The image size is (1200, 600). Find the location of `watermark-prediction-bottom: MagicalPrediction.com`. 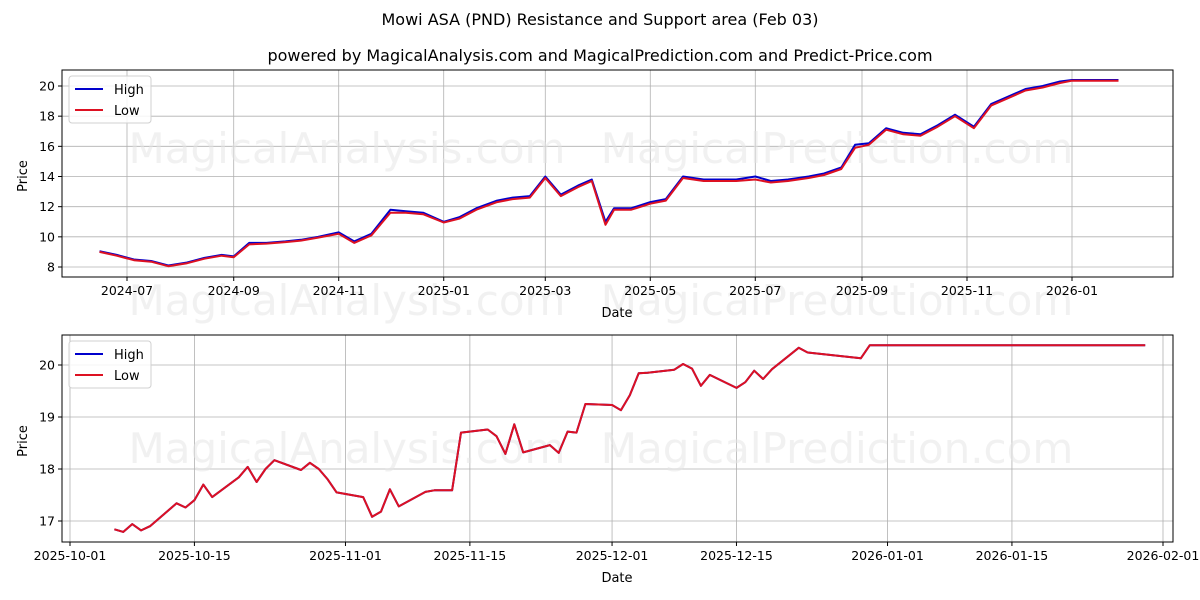

watermark-prediction-bottom: MagicalPrediction.com is located at coordinates (837, 448).